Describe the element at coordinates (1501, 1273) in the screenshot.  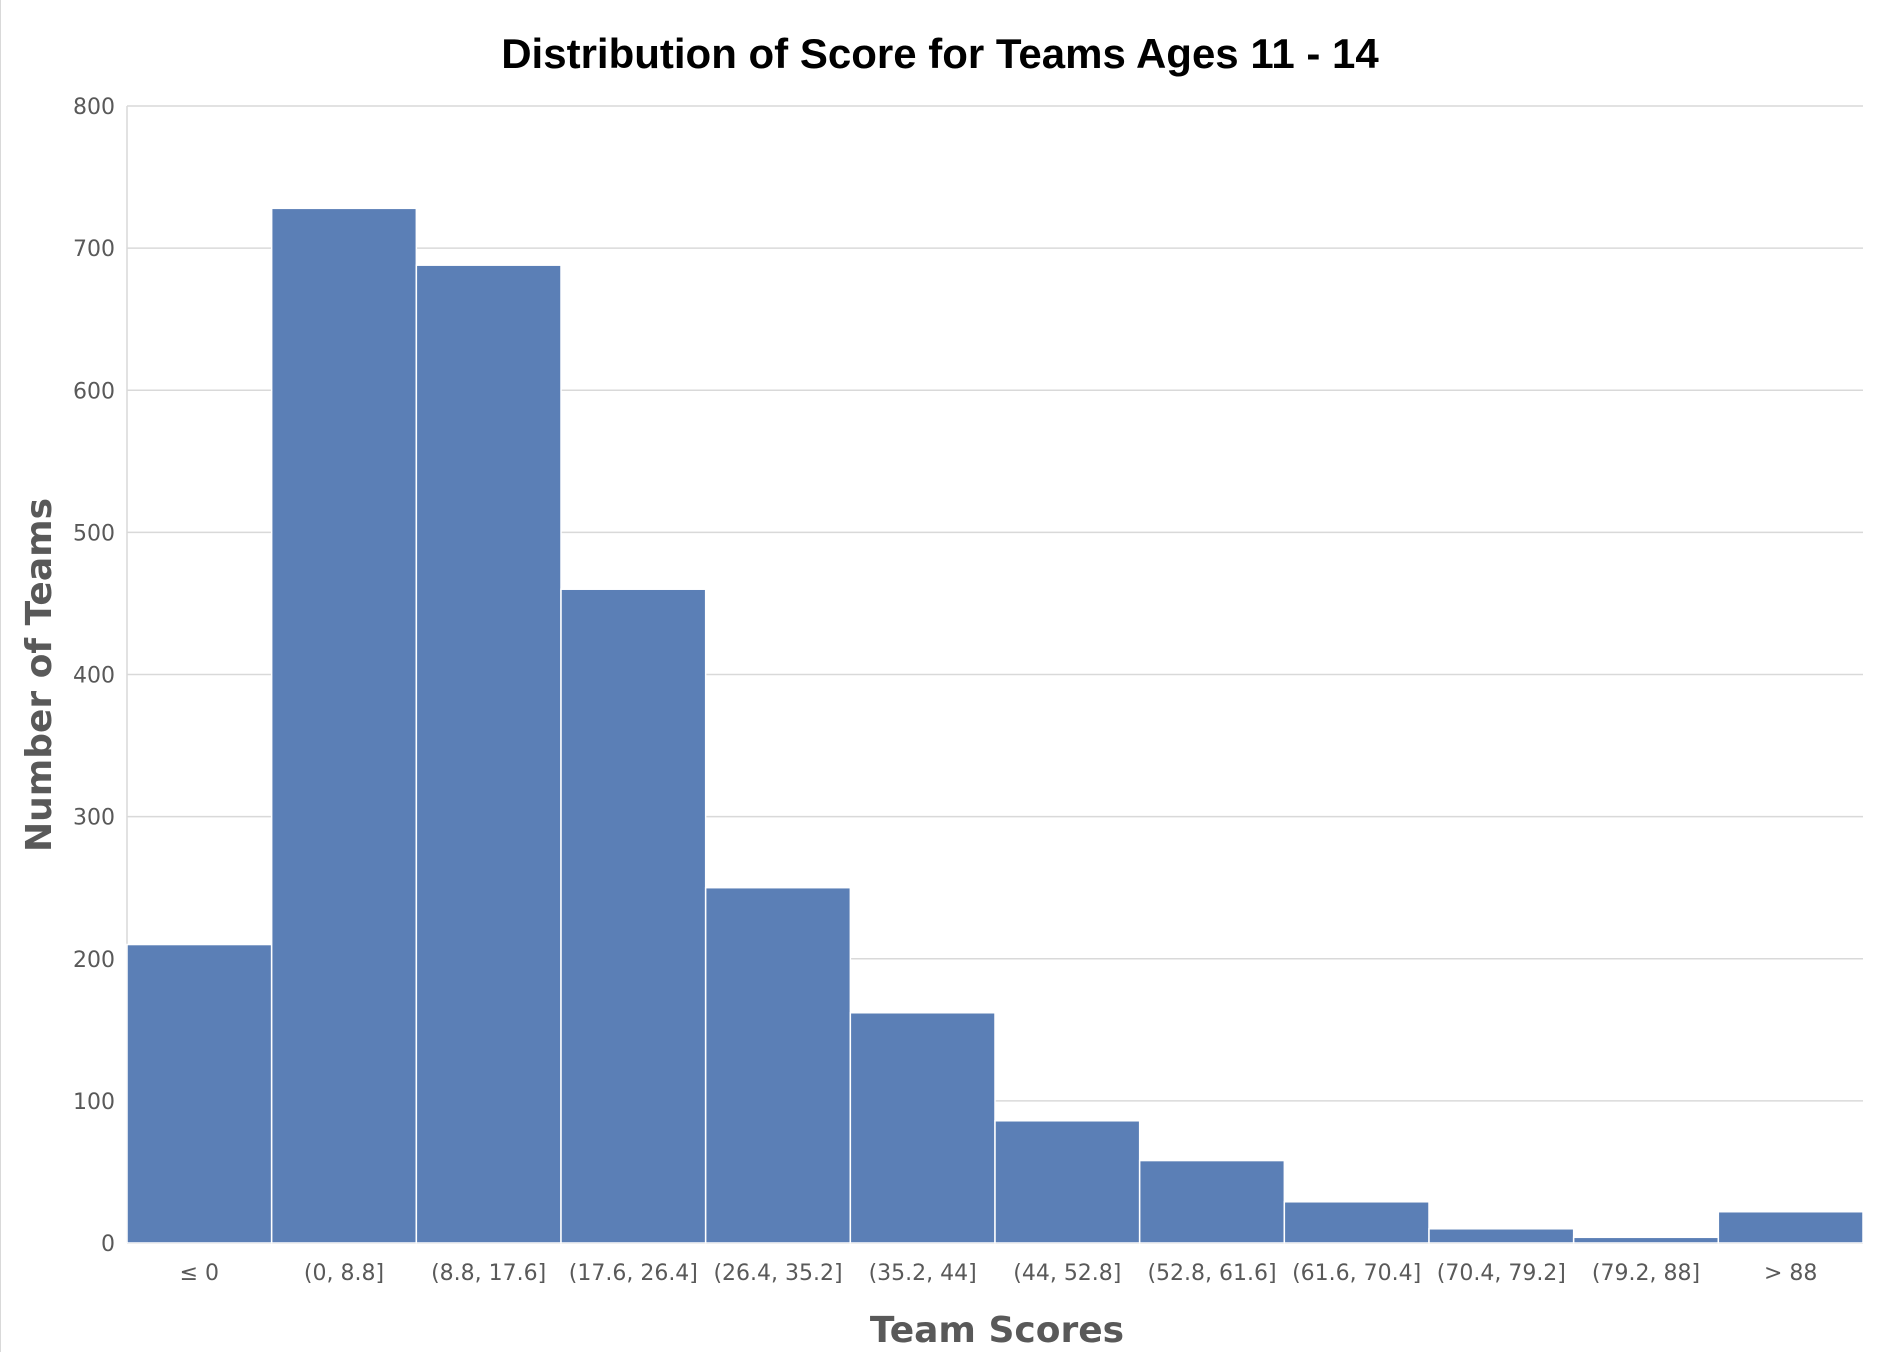
I see `x-tick-label: (70.4, 79.2]` at that location.